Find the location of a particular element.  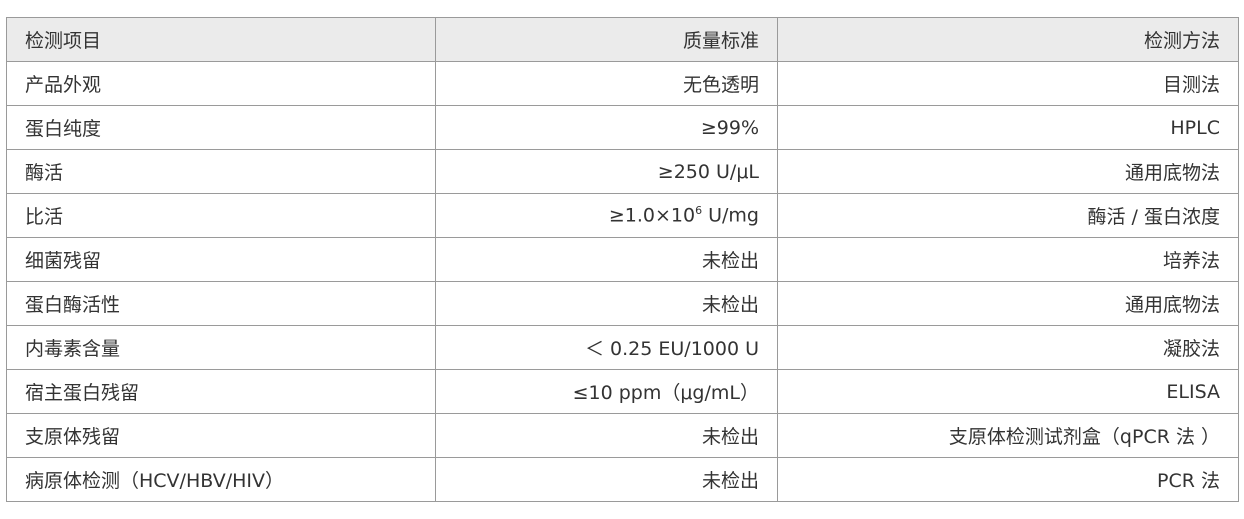

table-row: 细菌残留 未检出 培养法 is located at coordinates (622, 259).